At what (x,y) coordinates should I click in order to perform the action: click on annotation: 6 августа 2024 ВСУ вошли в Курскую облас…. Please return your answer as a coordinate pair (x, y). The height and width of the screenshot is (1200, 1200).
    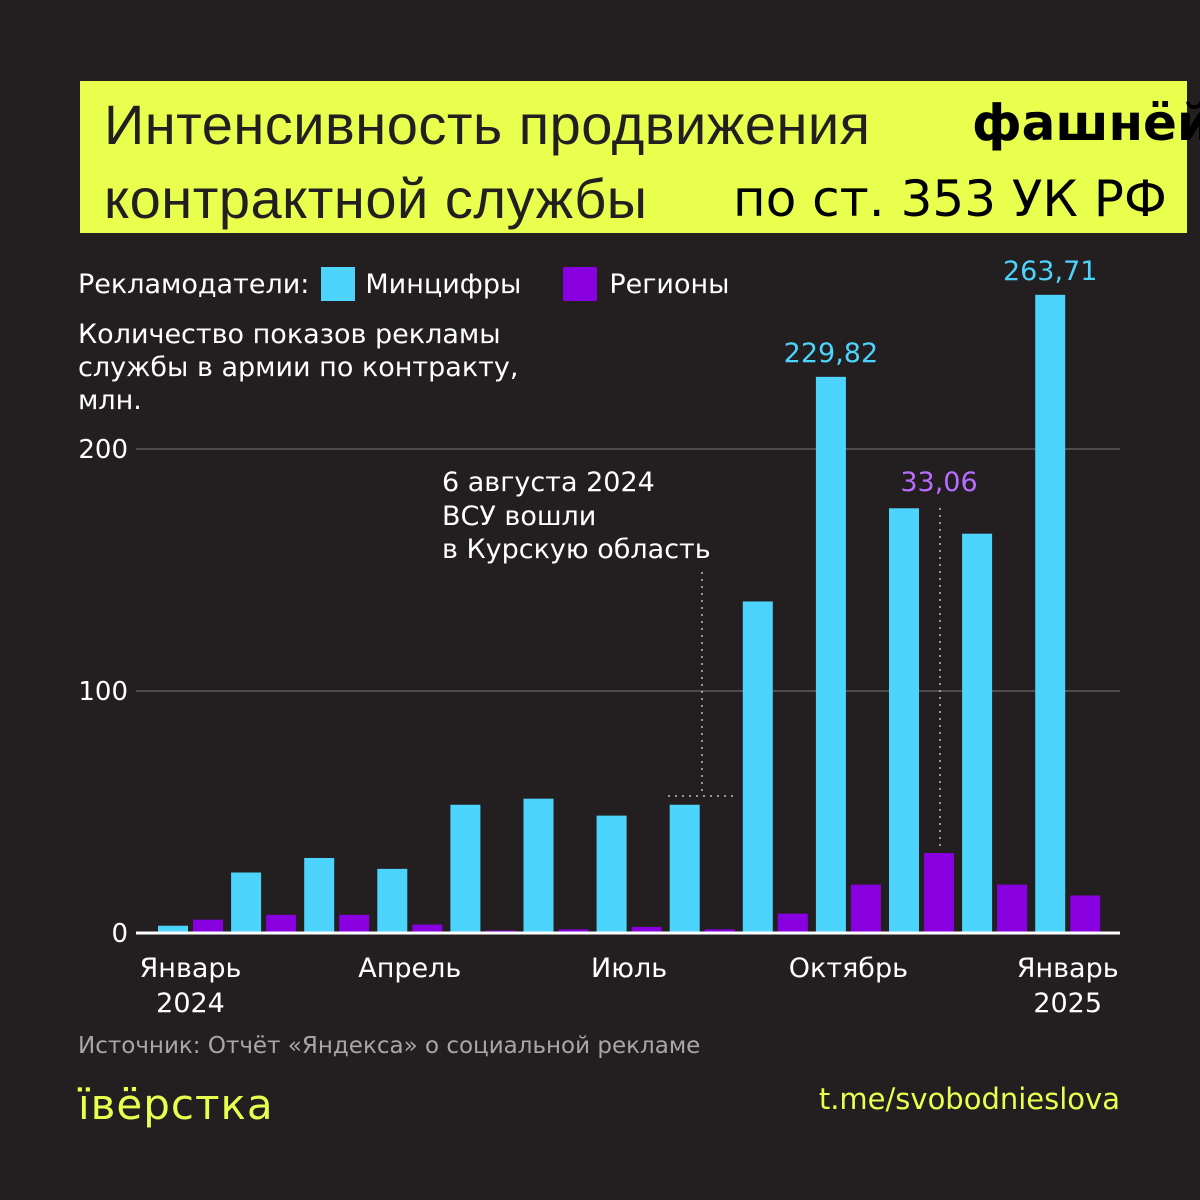
    Looking at the image, I should click on (589, 632).